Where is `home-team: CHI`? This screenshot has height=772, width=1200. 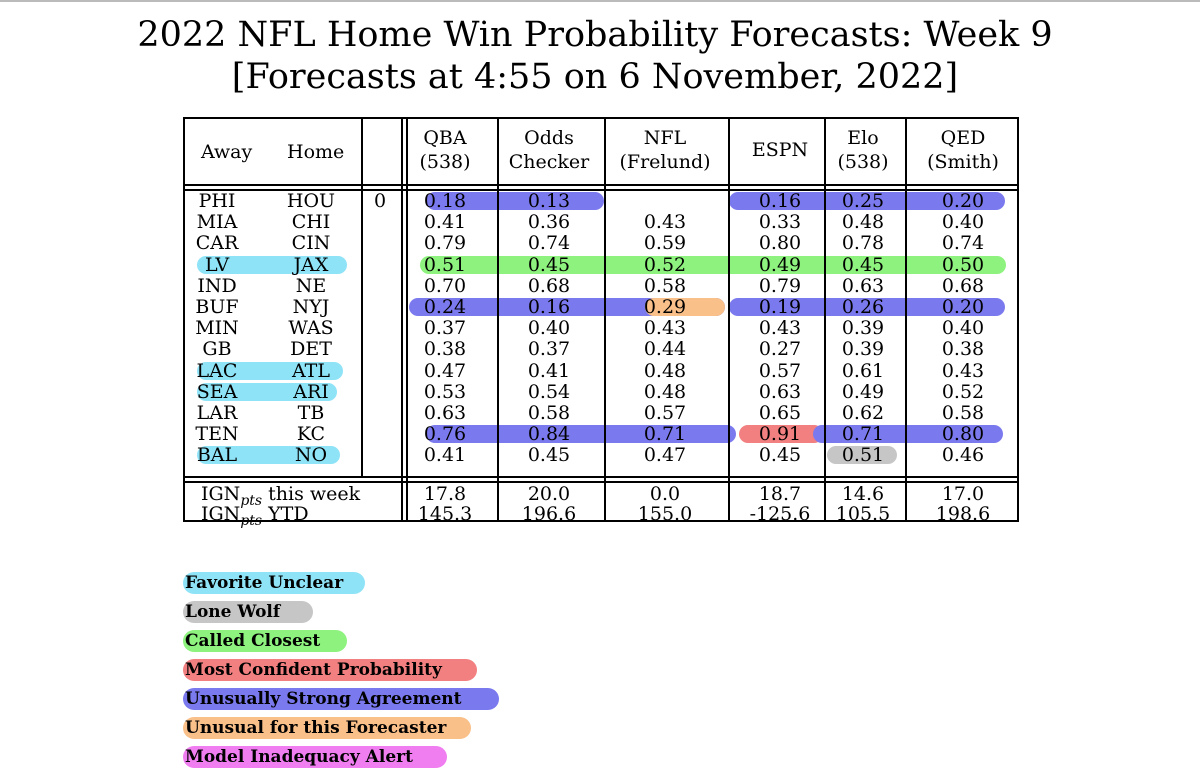 home-team: CHI is located at coordinates (311, 222).